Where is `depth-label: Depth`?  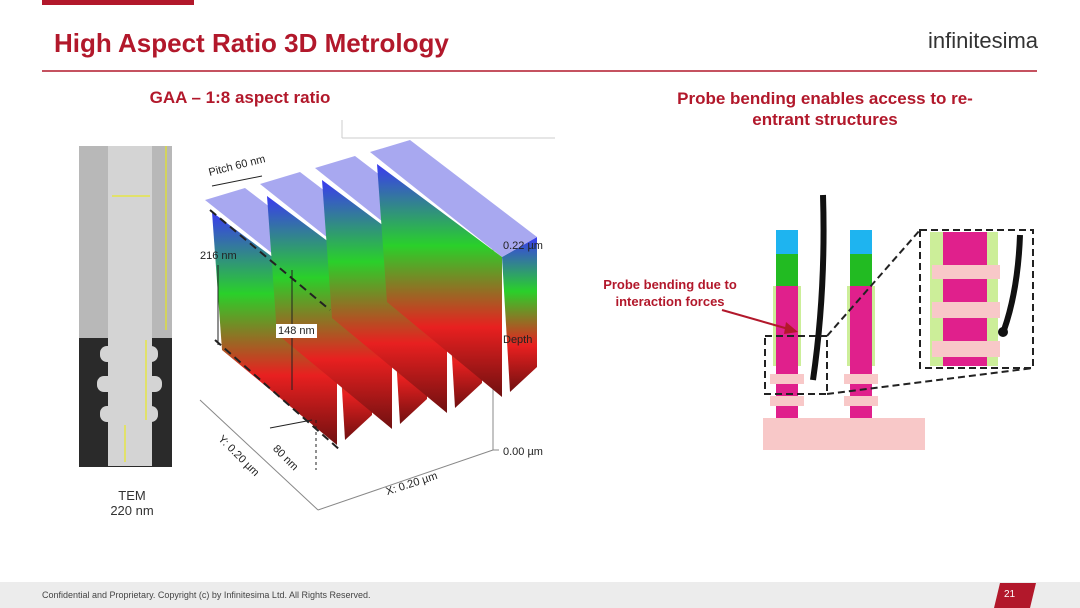
depth-label: Depth is located at coordinates (518, 340).